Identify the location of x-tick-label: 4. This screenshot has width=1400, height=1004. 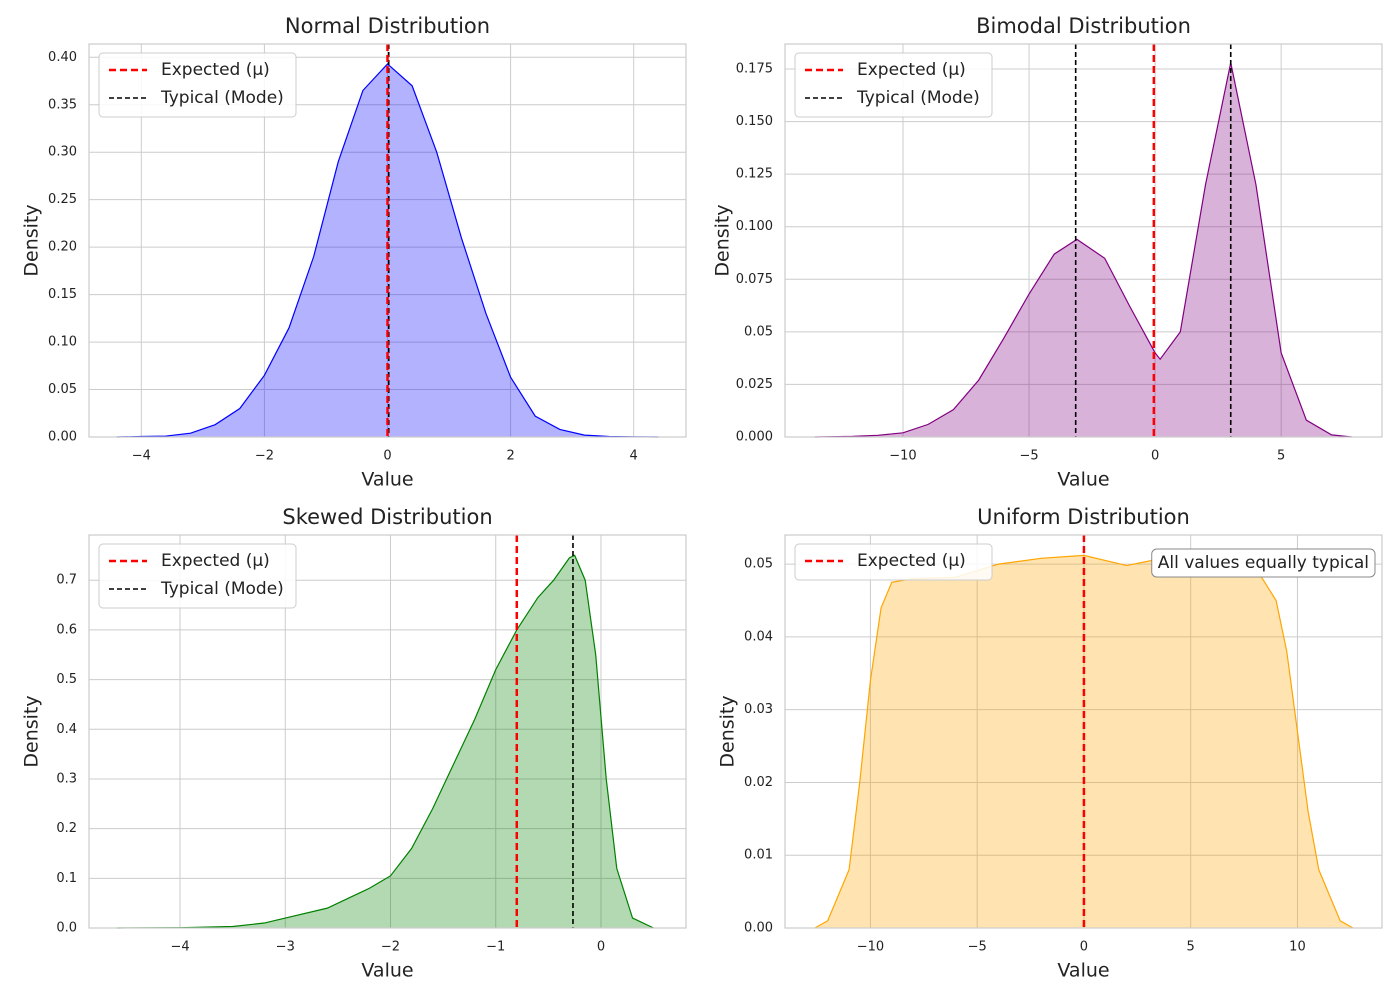
(634, 456).